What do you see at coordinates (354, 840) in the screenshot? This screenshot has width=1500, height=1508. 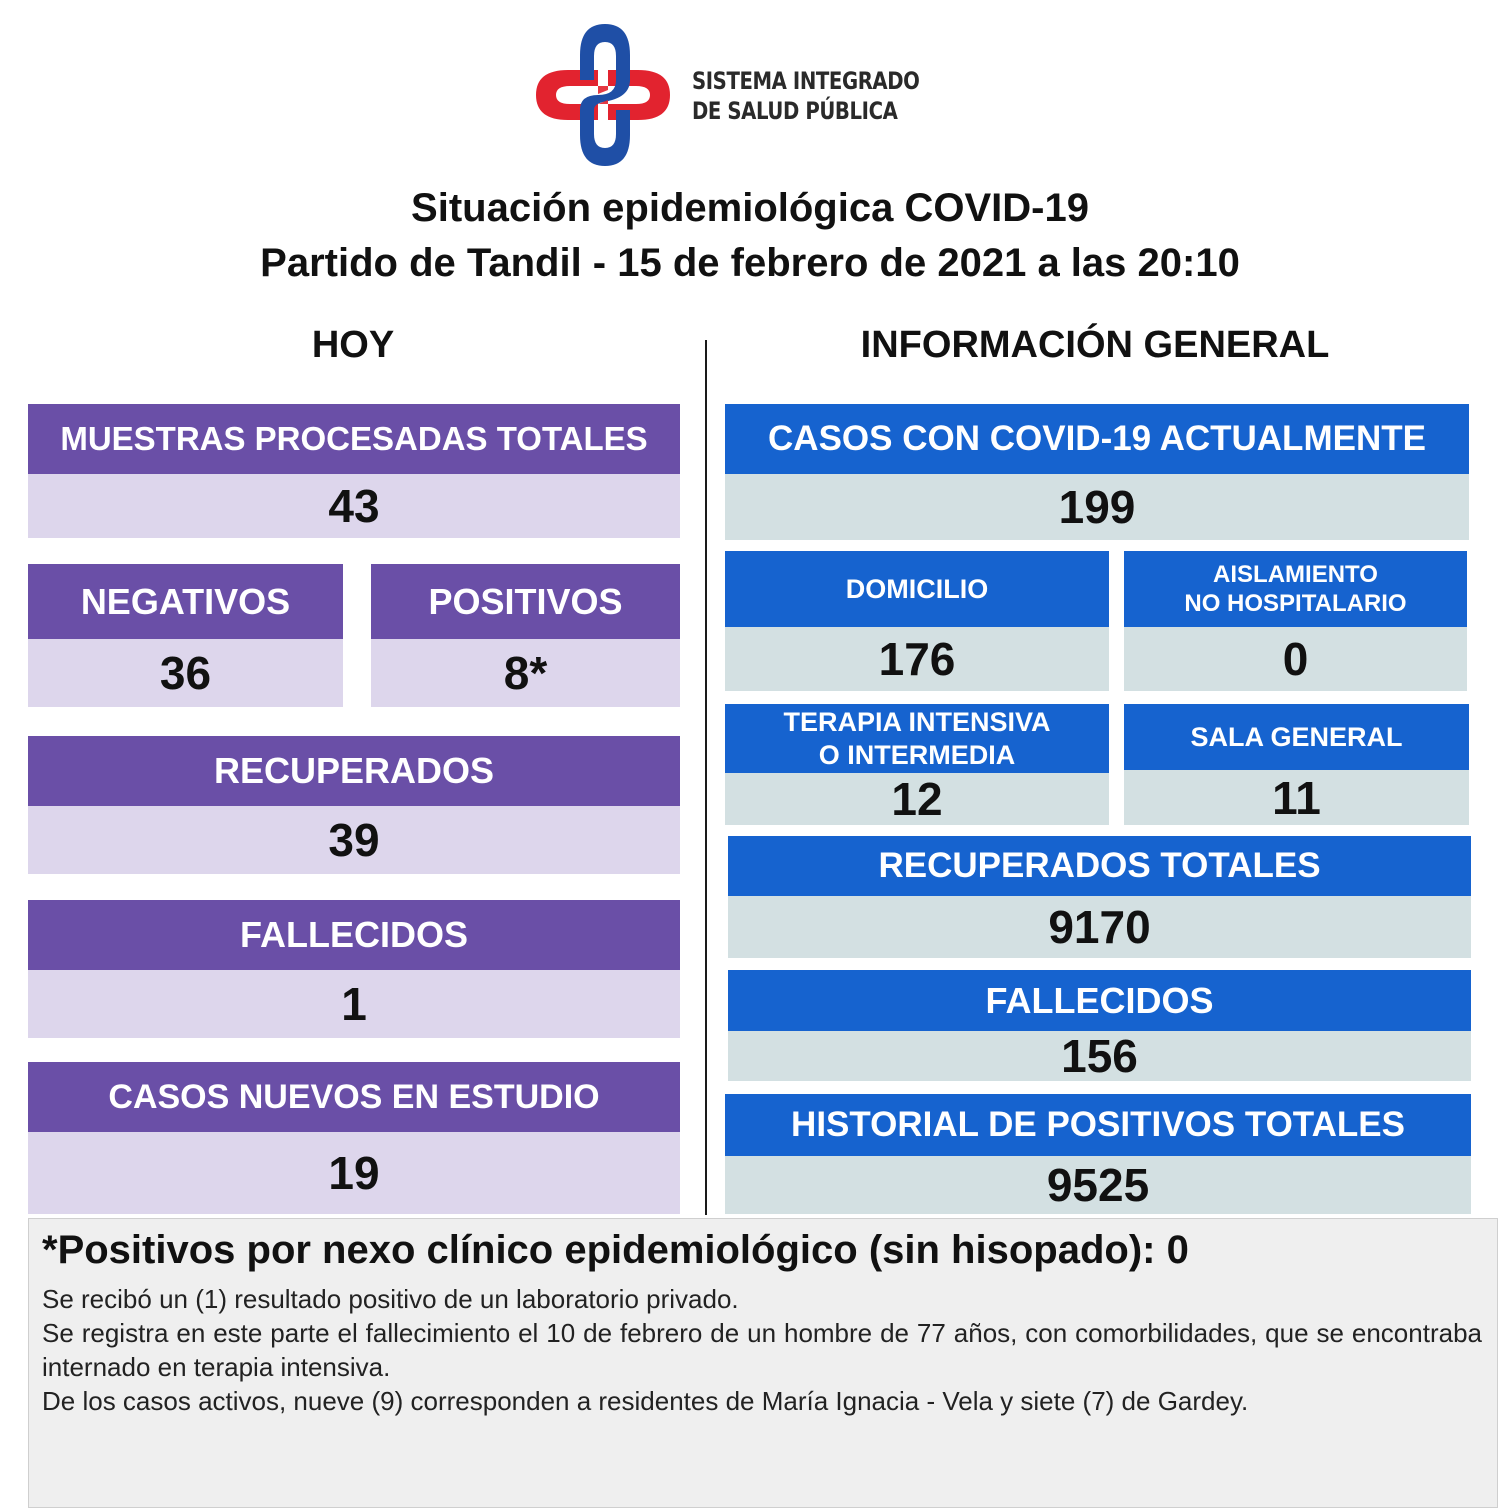 I see `card-value: 39` at bounding box center [354, 840].